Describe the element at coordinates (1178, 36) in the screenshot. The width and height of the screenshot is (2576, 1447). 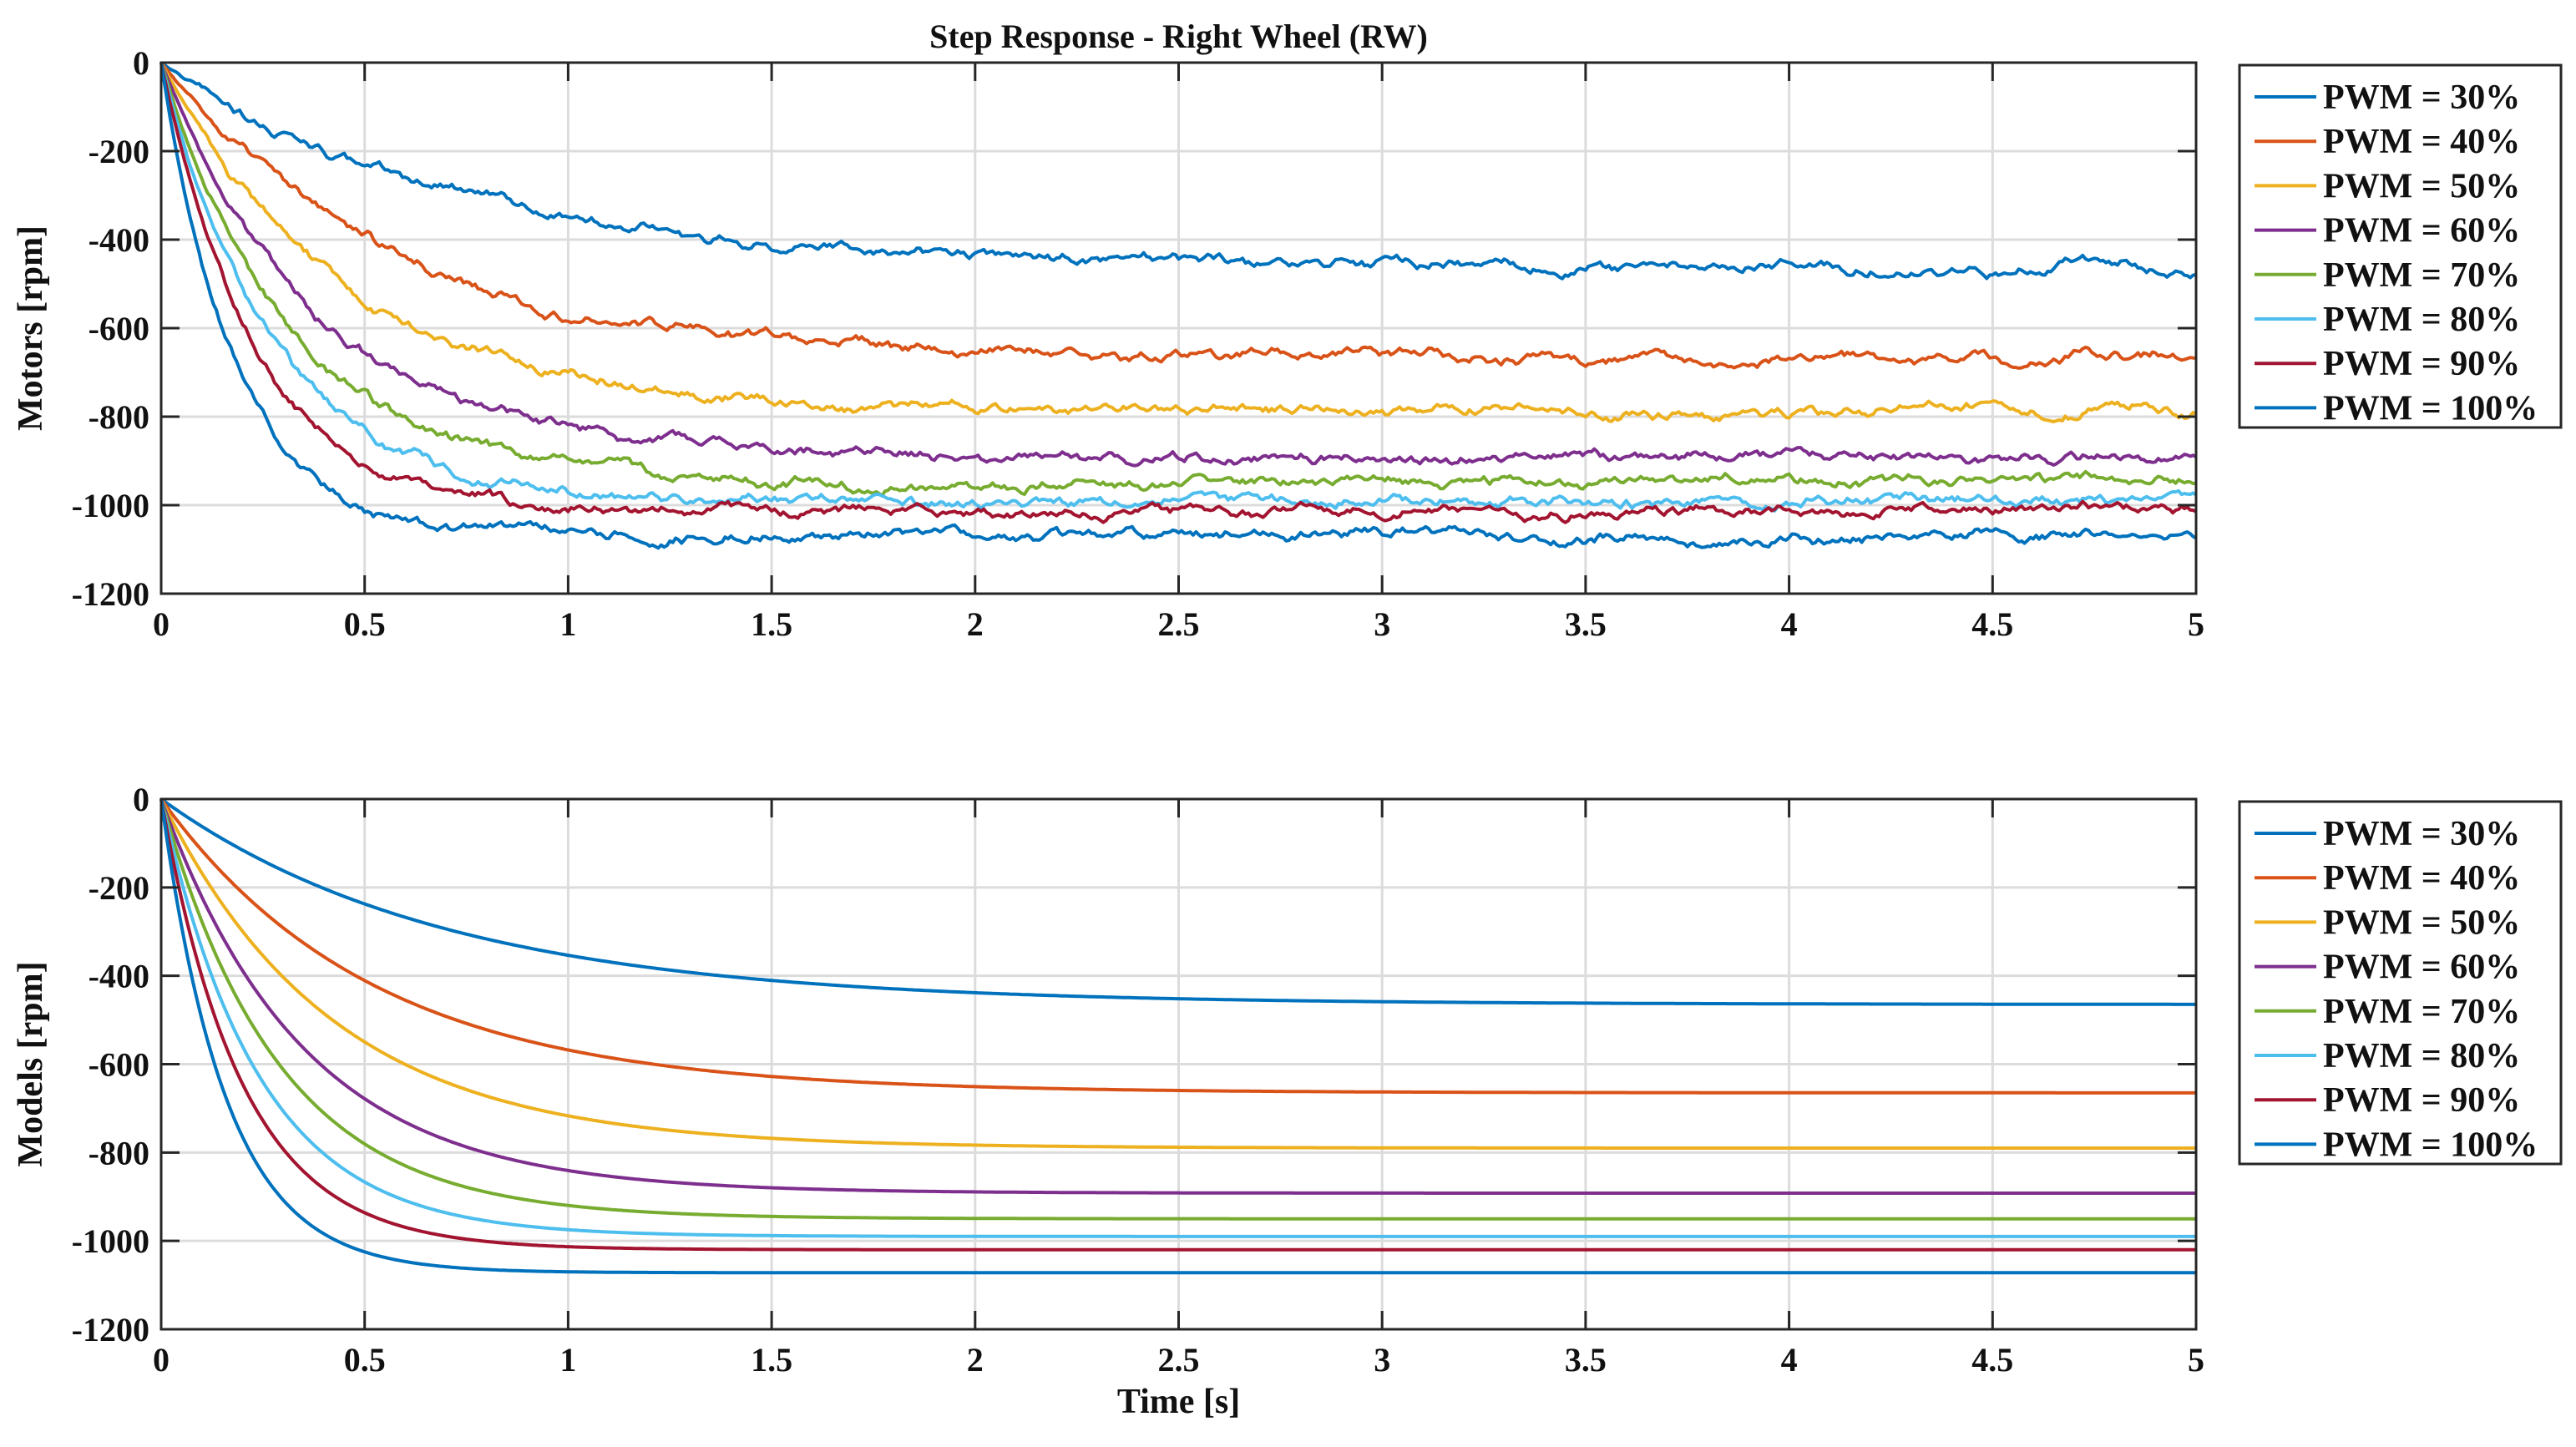
I see `chart-title: Step Response - Right Wheel (RW)` at that location.